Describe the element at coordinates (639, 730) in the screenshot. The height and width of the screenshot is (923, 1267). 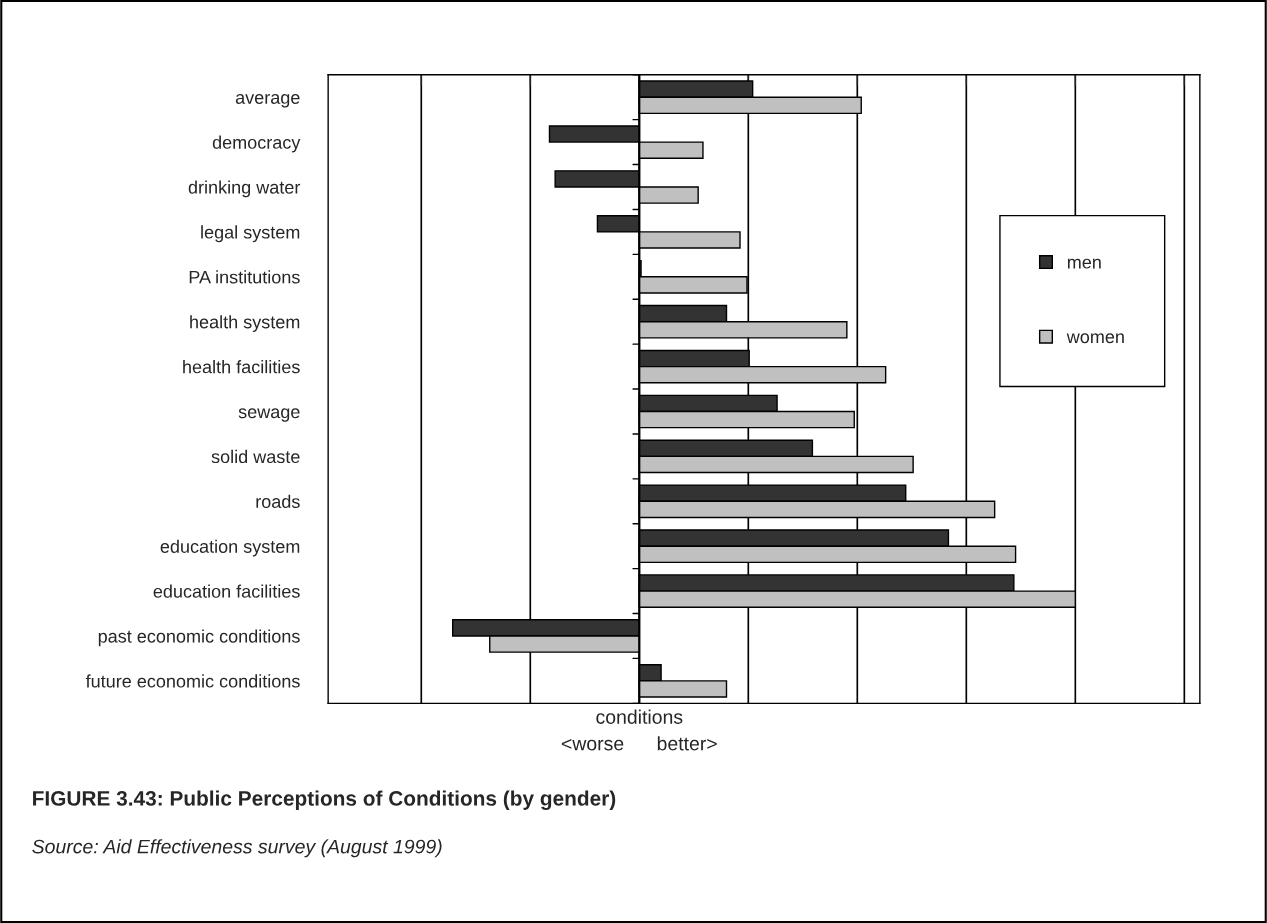
I see `x-axis-title: conditions <worse better>` at that location.